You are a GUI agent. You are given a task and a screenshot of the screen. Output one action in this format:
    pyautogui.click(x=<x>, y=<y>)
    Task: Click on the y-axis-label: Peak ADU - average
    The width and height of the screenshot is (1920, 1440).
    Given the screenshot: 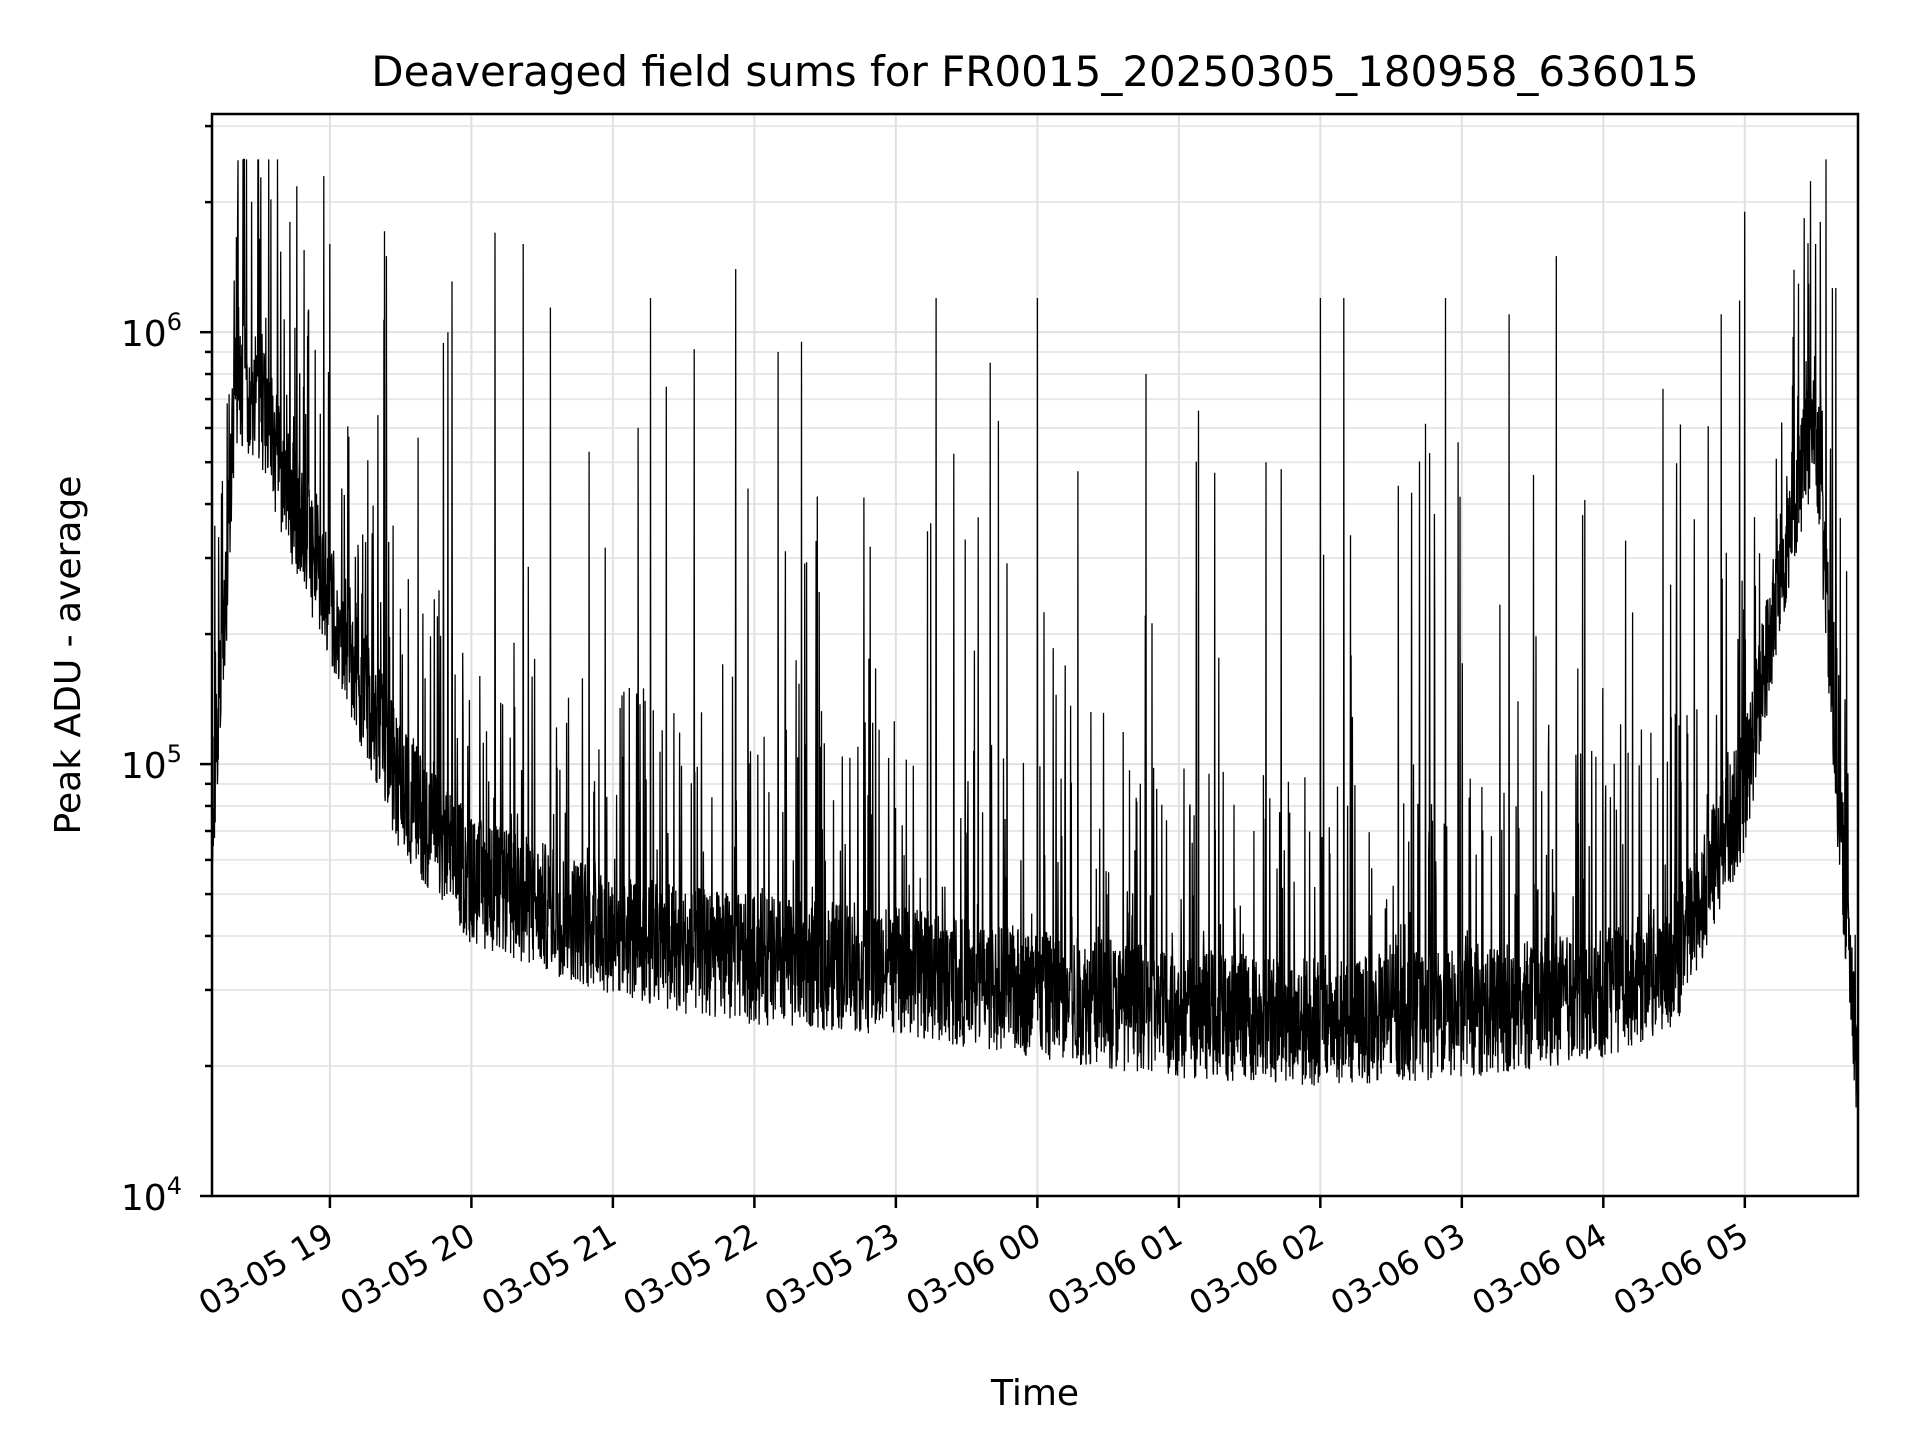 What is the action you would take?
    pyautogui.click(x=68, y=655)
    